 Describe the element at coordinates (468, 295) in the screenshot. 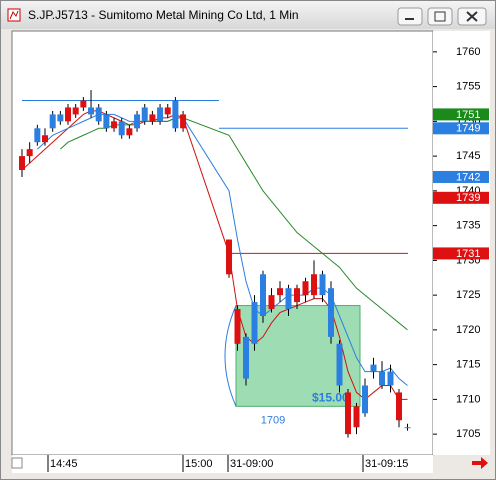

I see `y-tick-label: 1725` at that location.